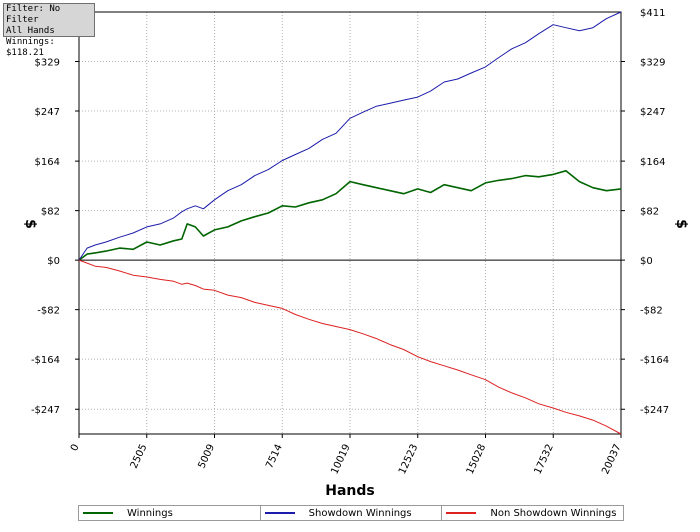 The width and height of the screenshot is (700, 532). Describe the element at coordinates (75, 448) in the screenshot. I see `x-tick-label: 0` at that location.